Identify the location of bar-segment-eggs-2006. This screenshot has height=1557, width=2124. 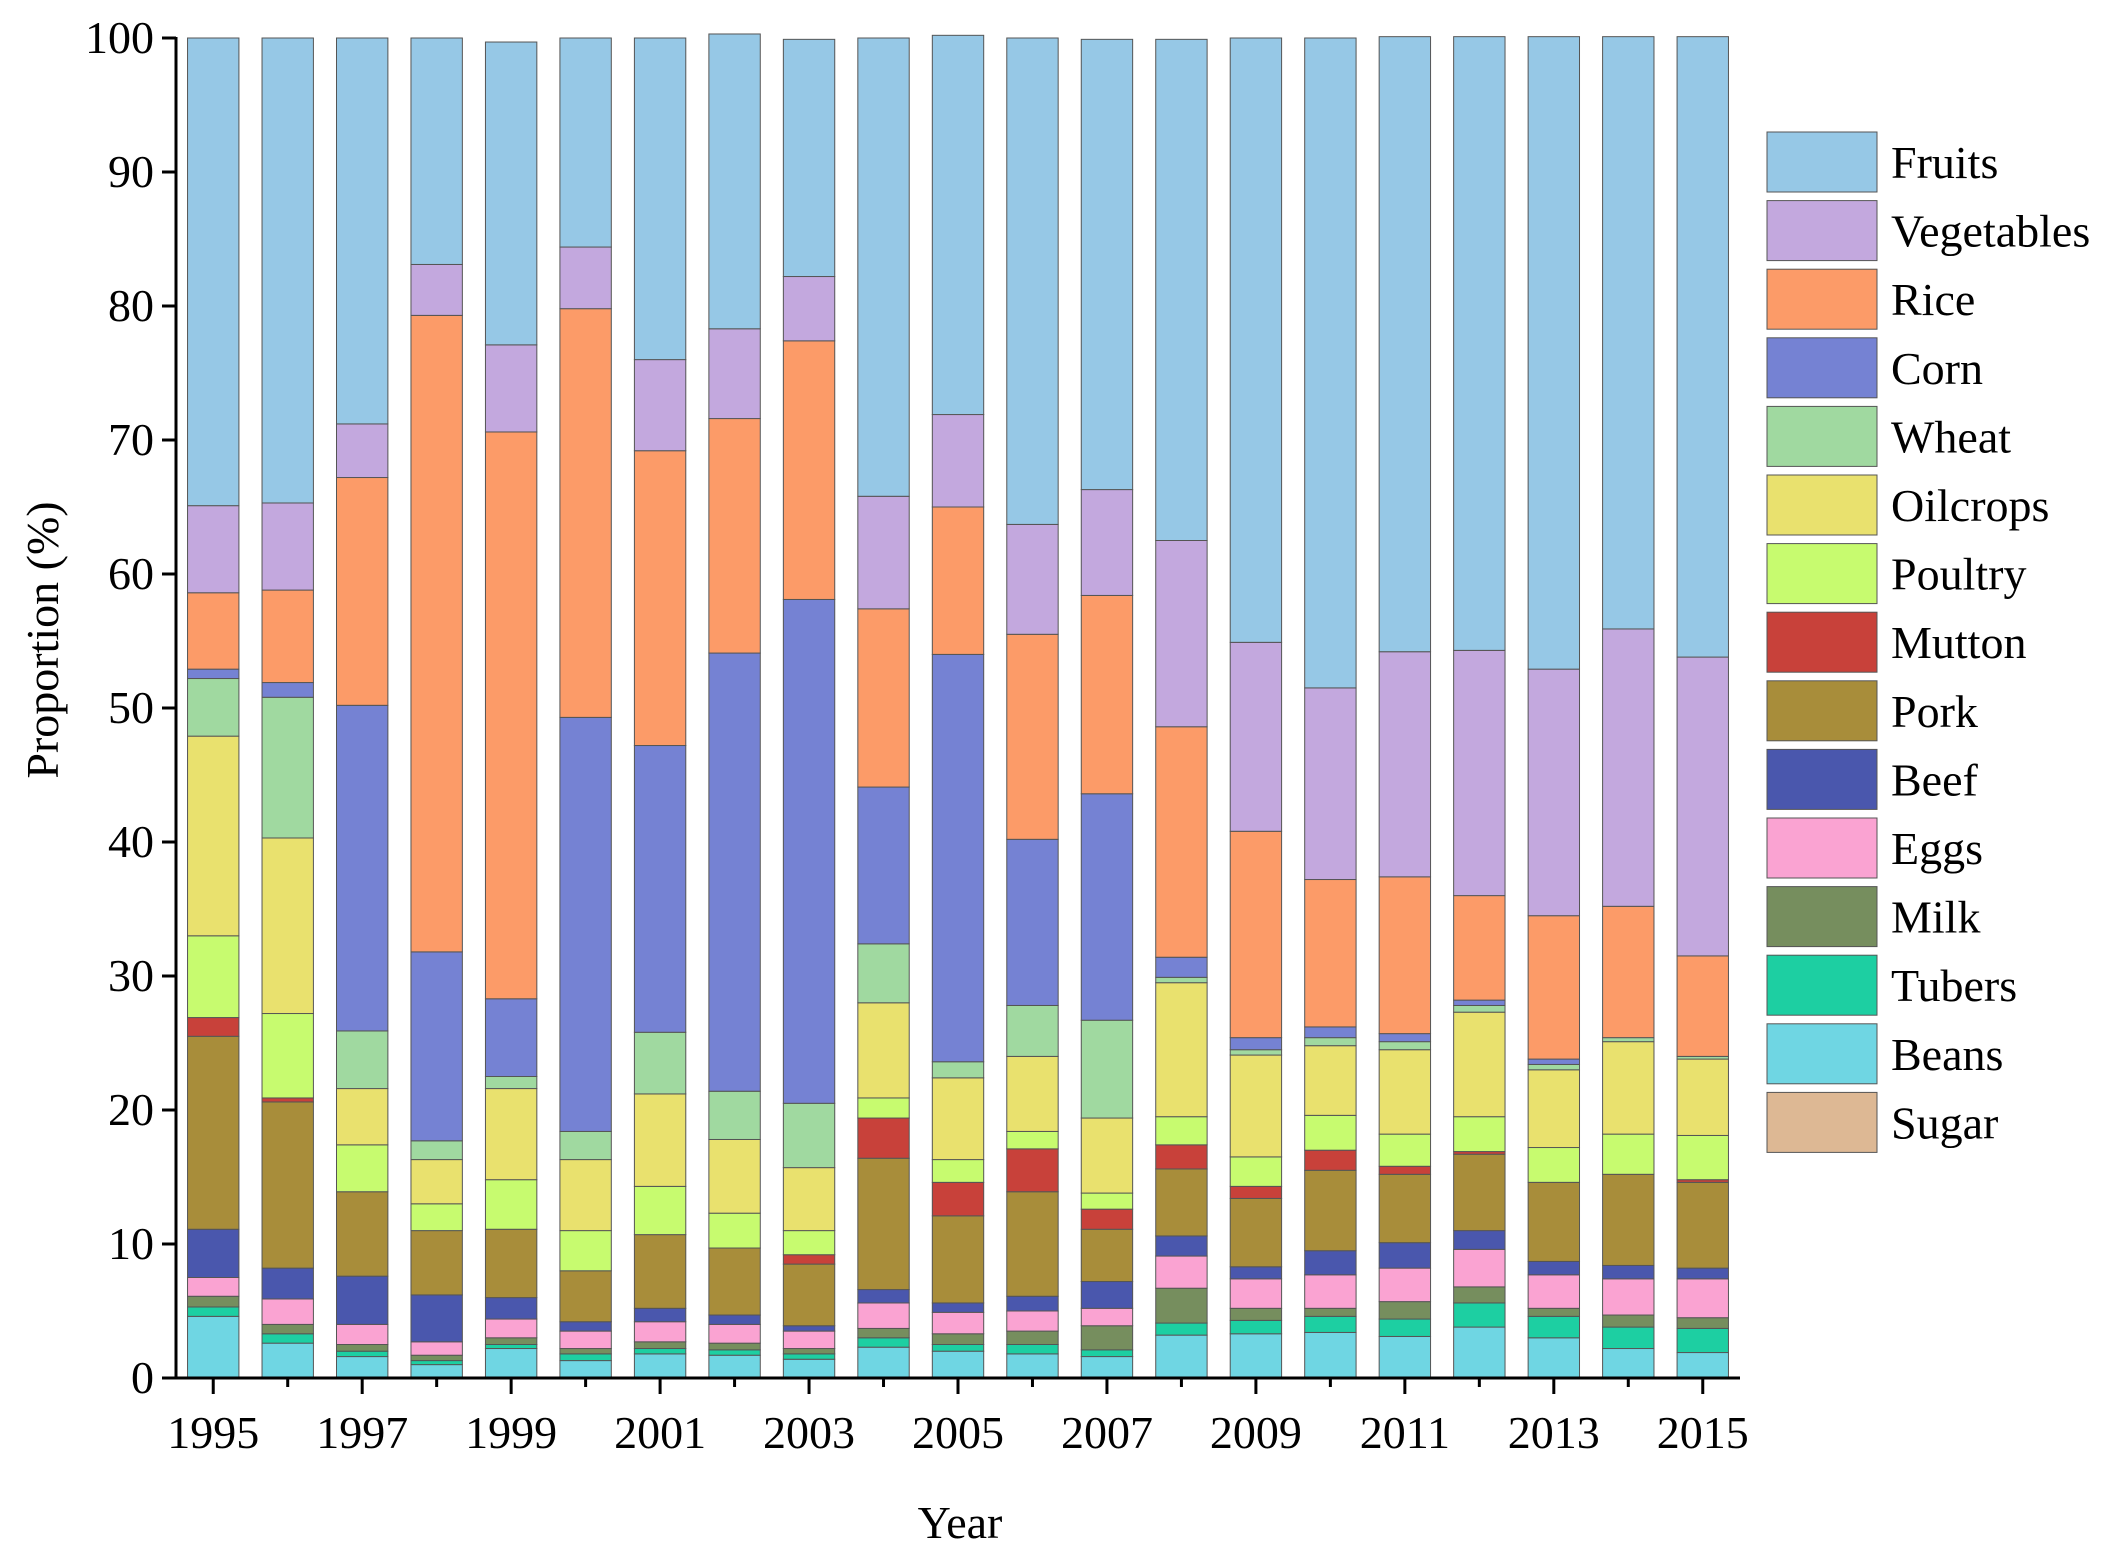
(1032, 1321).